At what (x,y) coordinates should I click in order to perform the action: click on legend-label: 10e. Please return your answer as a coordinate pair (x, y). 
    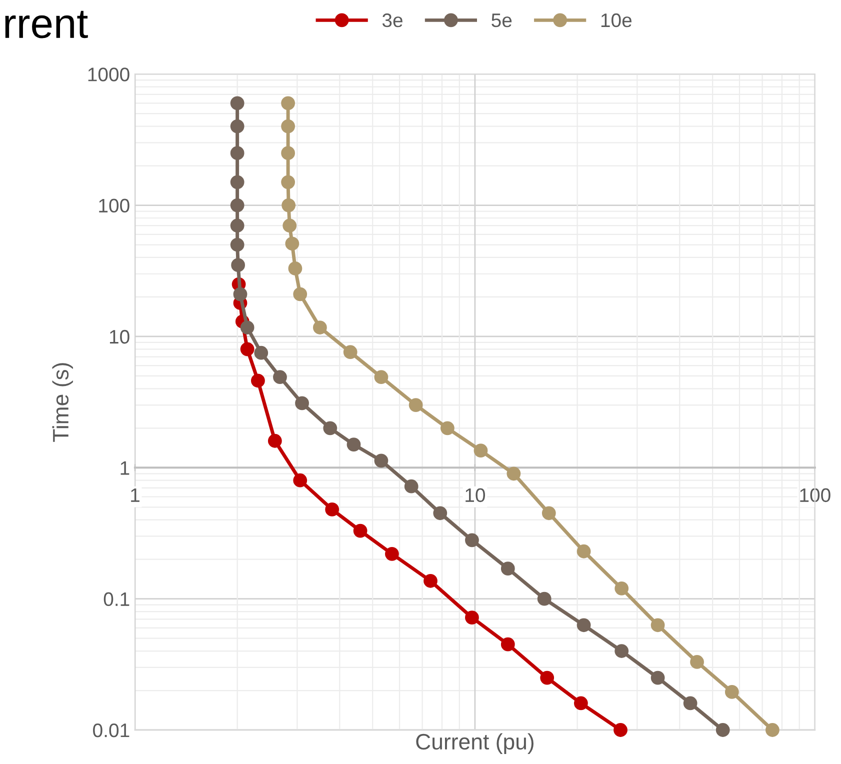
    Looking at the image, I should click on (616, 20).